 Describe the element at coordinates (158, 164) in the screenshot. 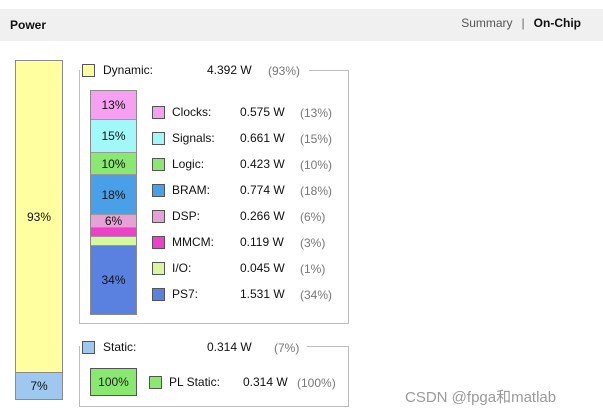

I see `logic-swatch` at that location.